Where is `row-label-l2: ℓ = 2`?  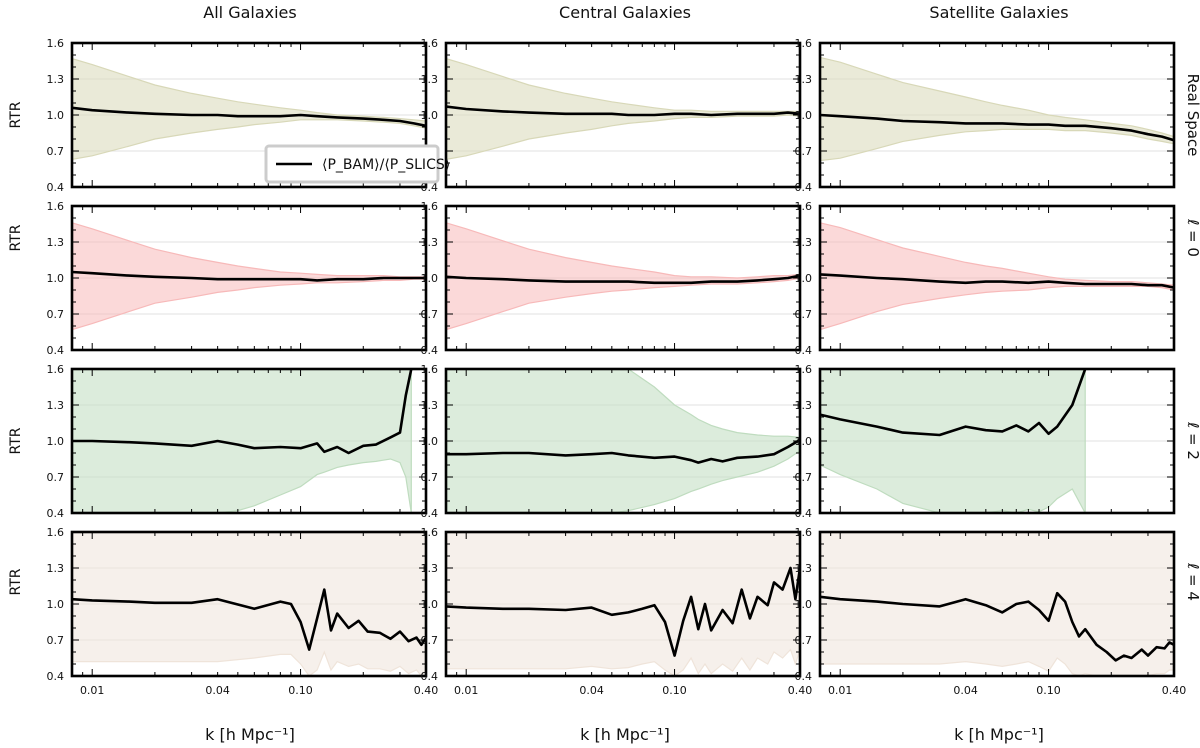 row-label-l2: ℓ = 2 is located at coordinates (1192, 440).